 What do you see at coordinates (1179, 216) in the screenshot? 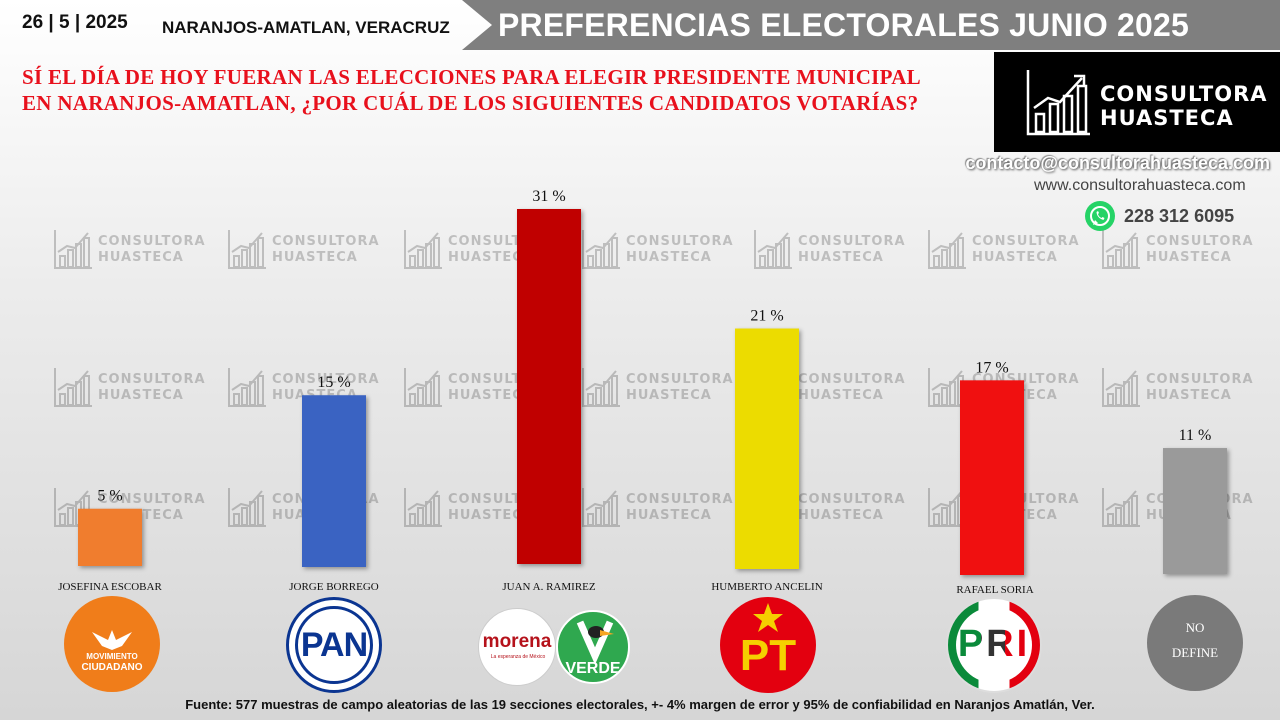
I see `contact-phone: 228 312 6095` at bounding box center [1179, 216].